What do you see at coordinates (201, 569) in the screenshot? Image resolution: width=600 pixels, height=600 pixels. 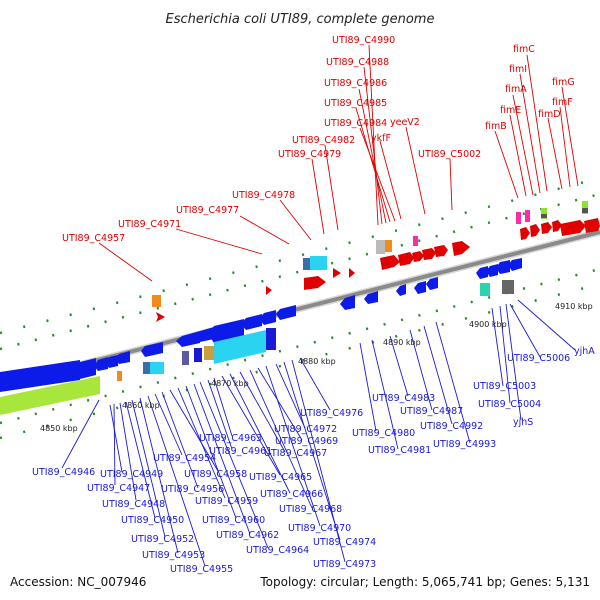 I see `gene-label: UTI89_C4955` at bounding box center [201, 569].